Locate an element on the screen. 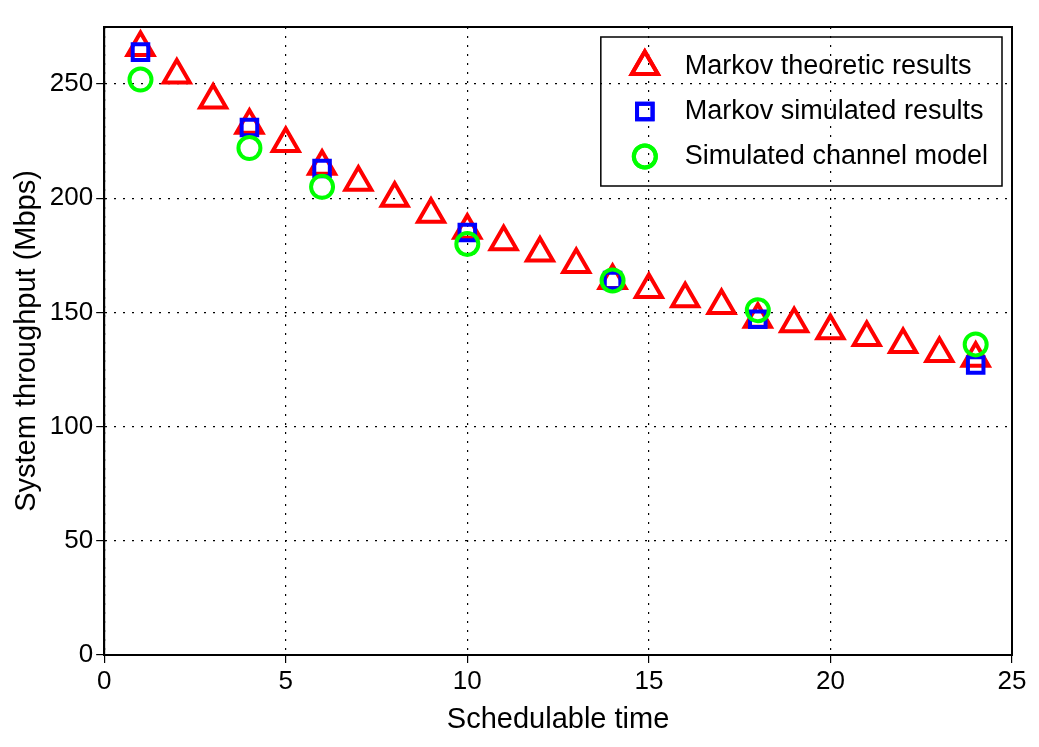  y-tick-label: 50 is located at coordinates (79, 538).